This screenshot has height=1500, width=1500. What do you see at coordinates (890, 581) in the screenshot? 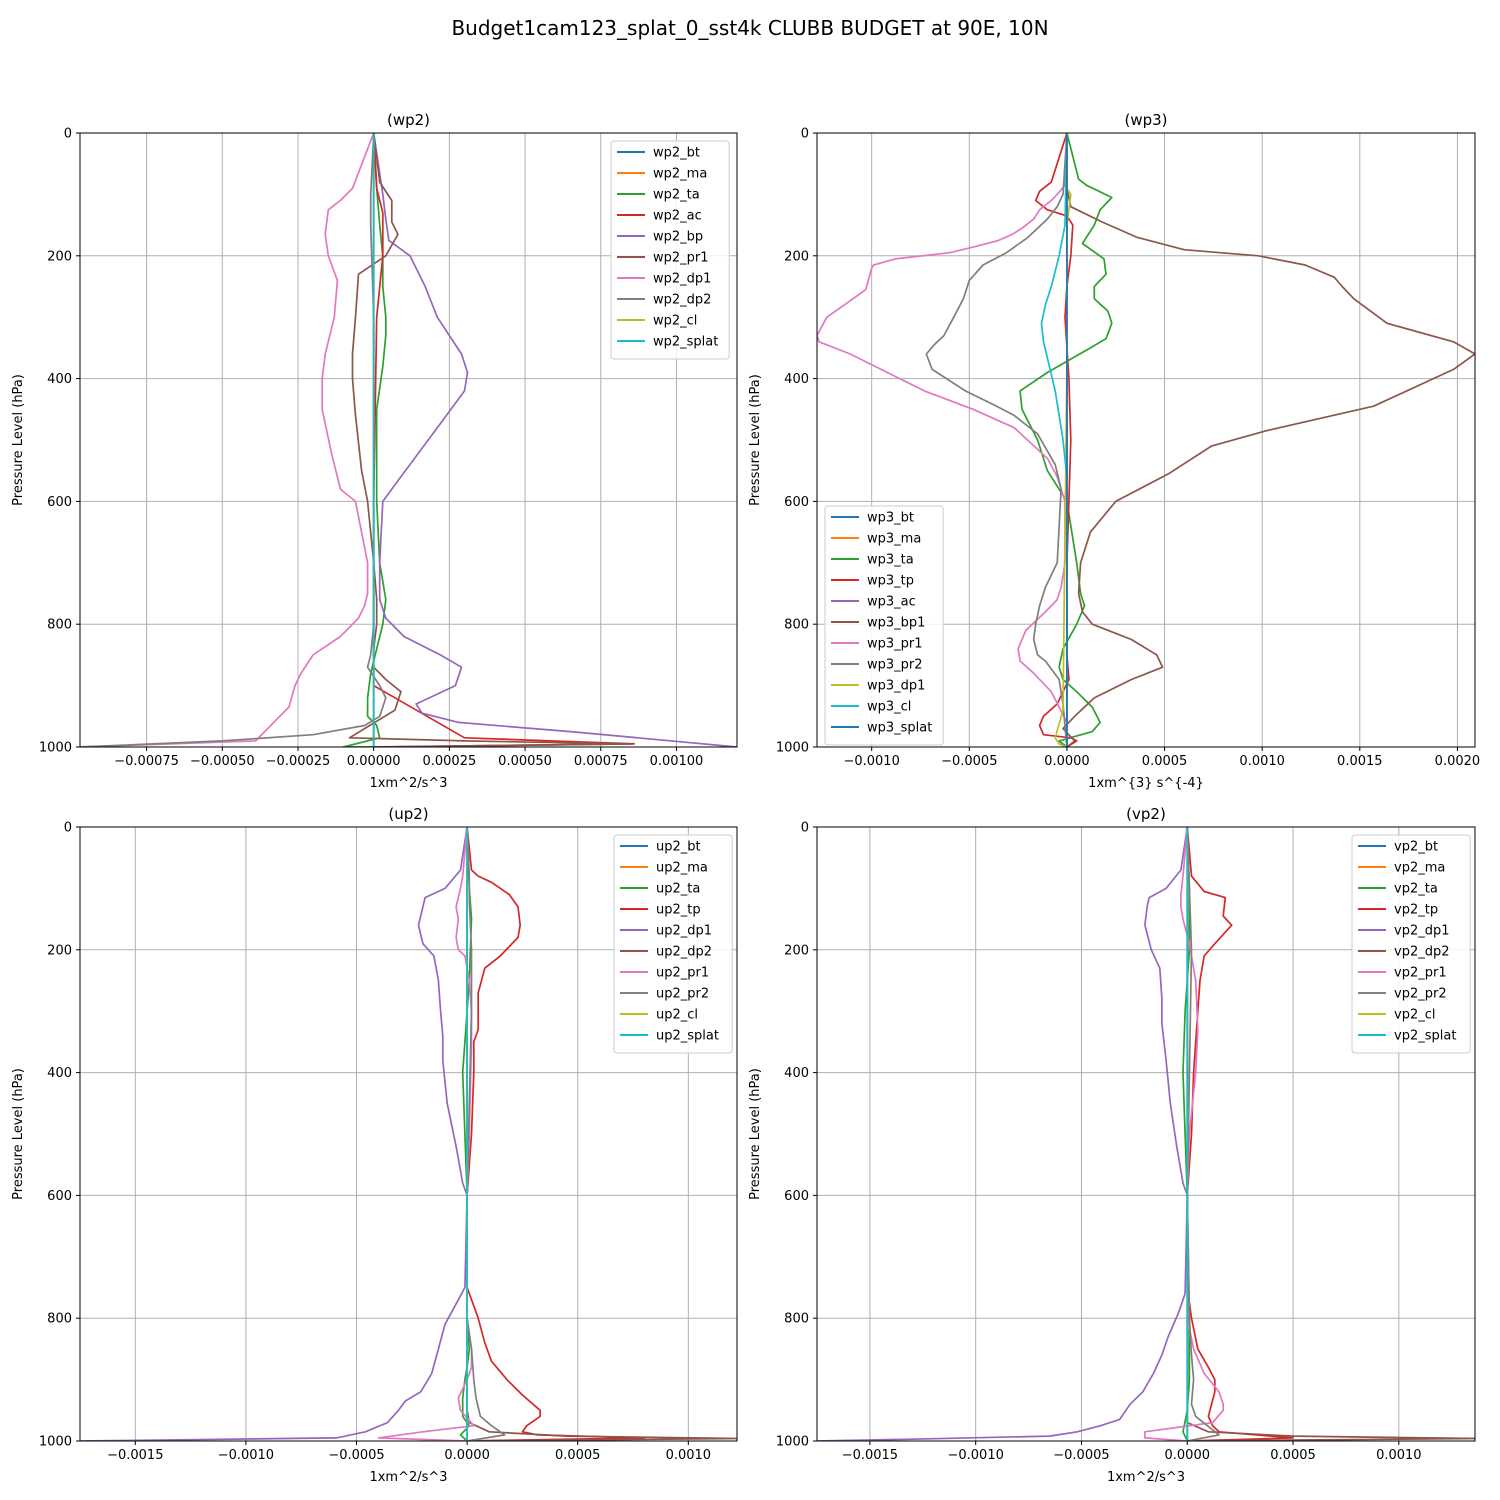
I see `legend-label: wp3_tp` at bounding box center [890, 581].